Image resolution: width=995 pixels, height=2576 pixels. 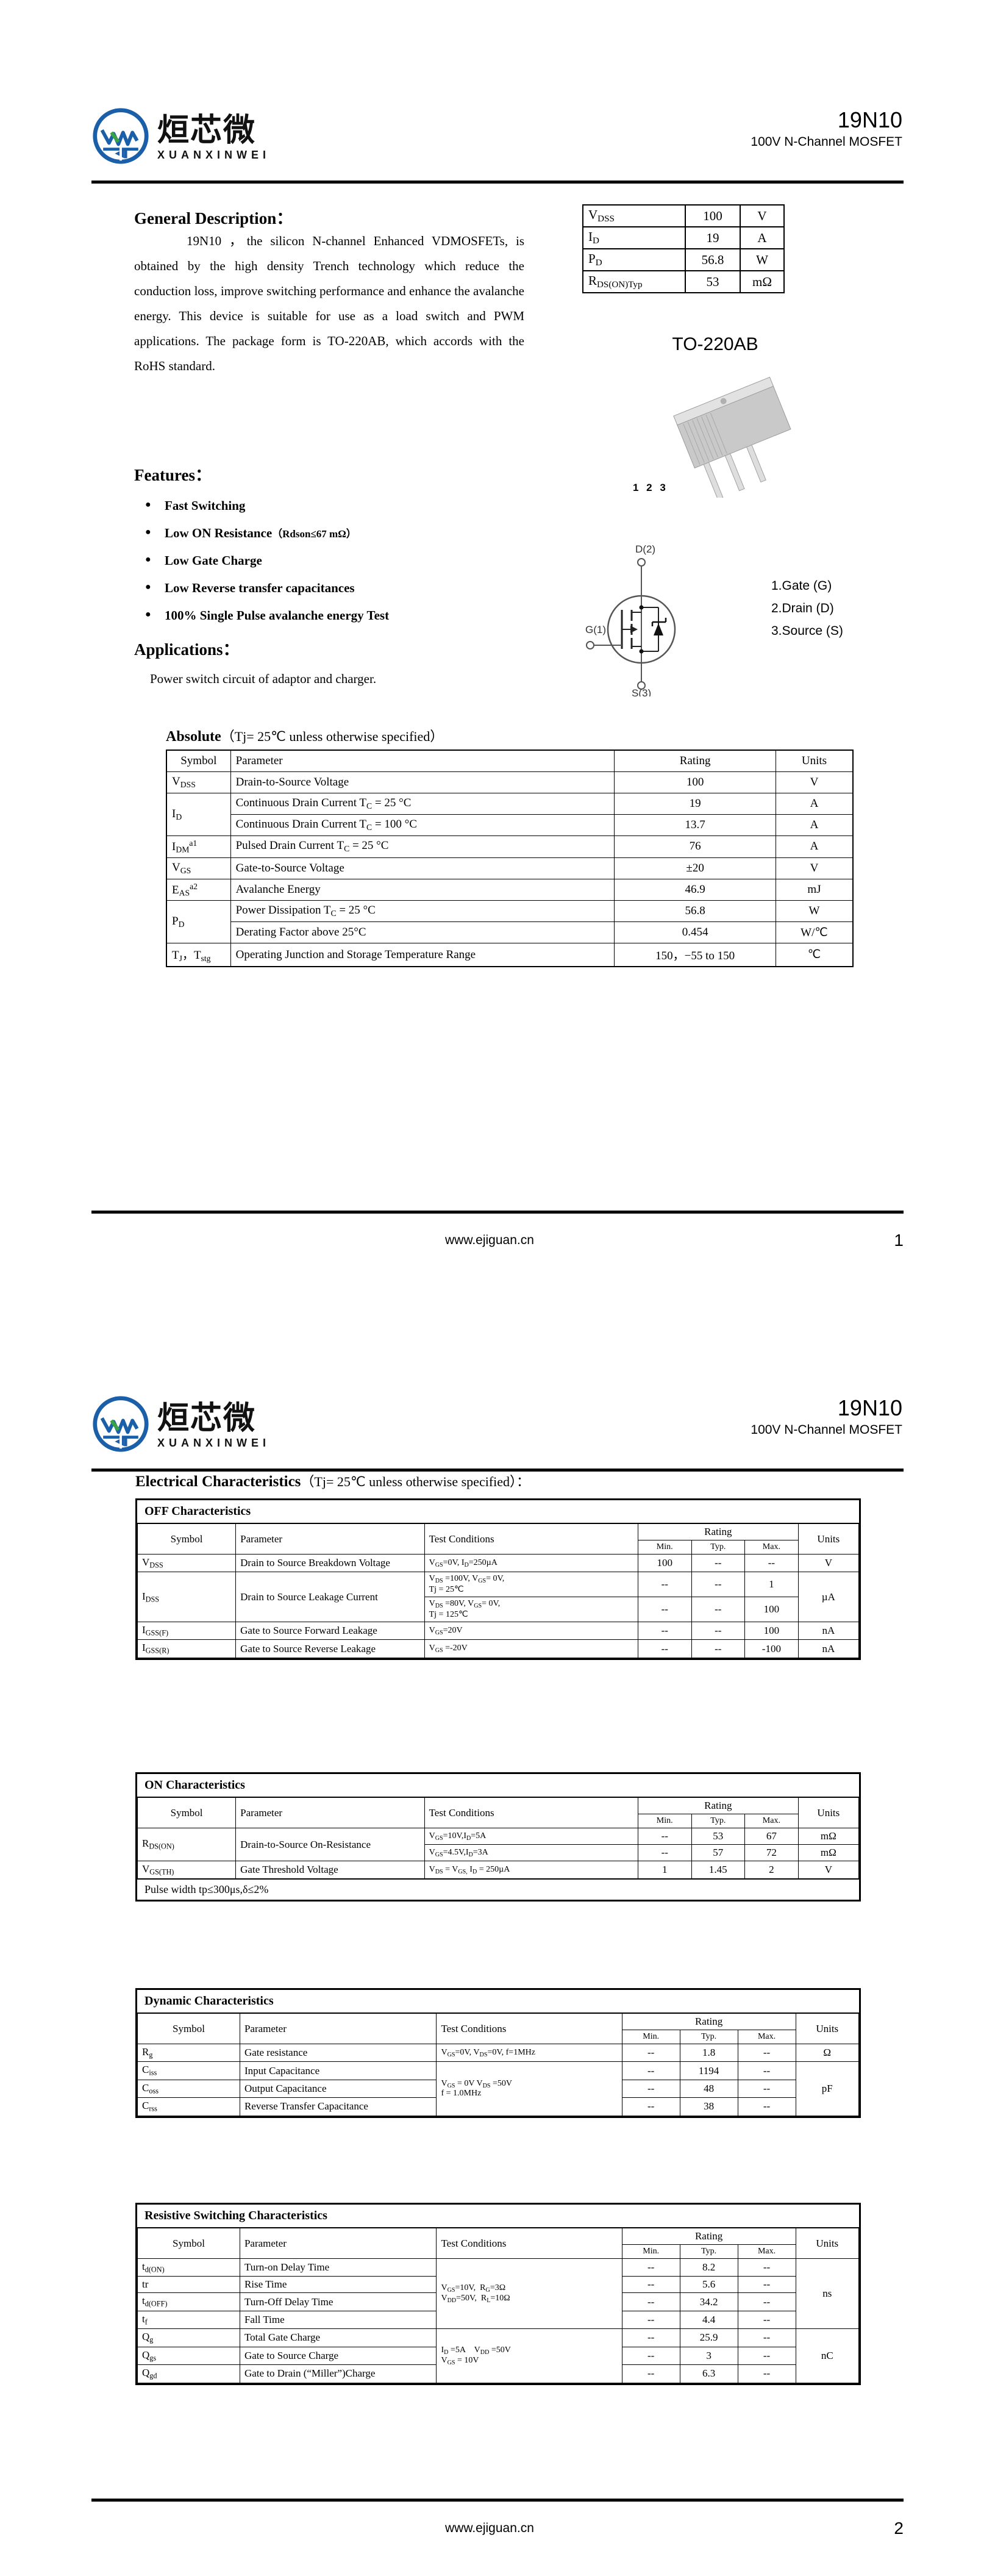 What do you see at coordinates (188, 2337) in the screenshot?
I see `row-symbol: Qg` at bounding box center [188, 2337].